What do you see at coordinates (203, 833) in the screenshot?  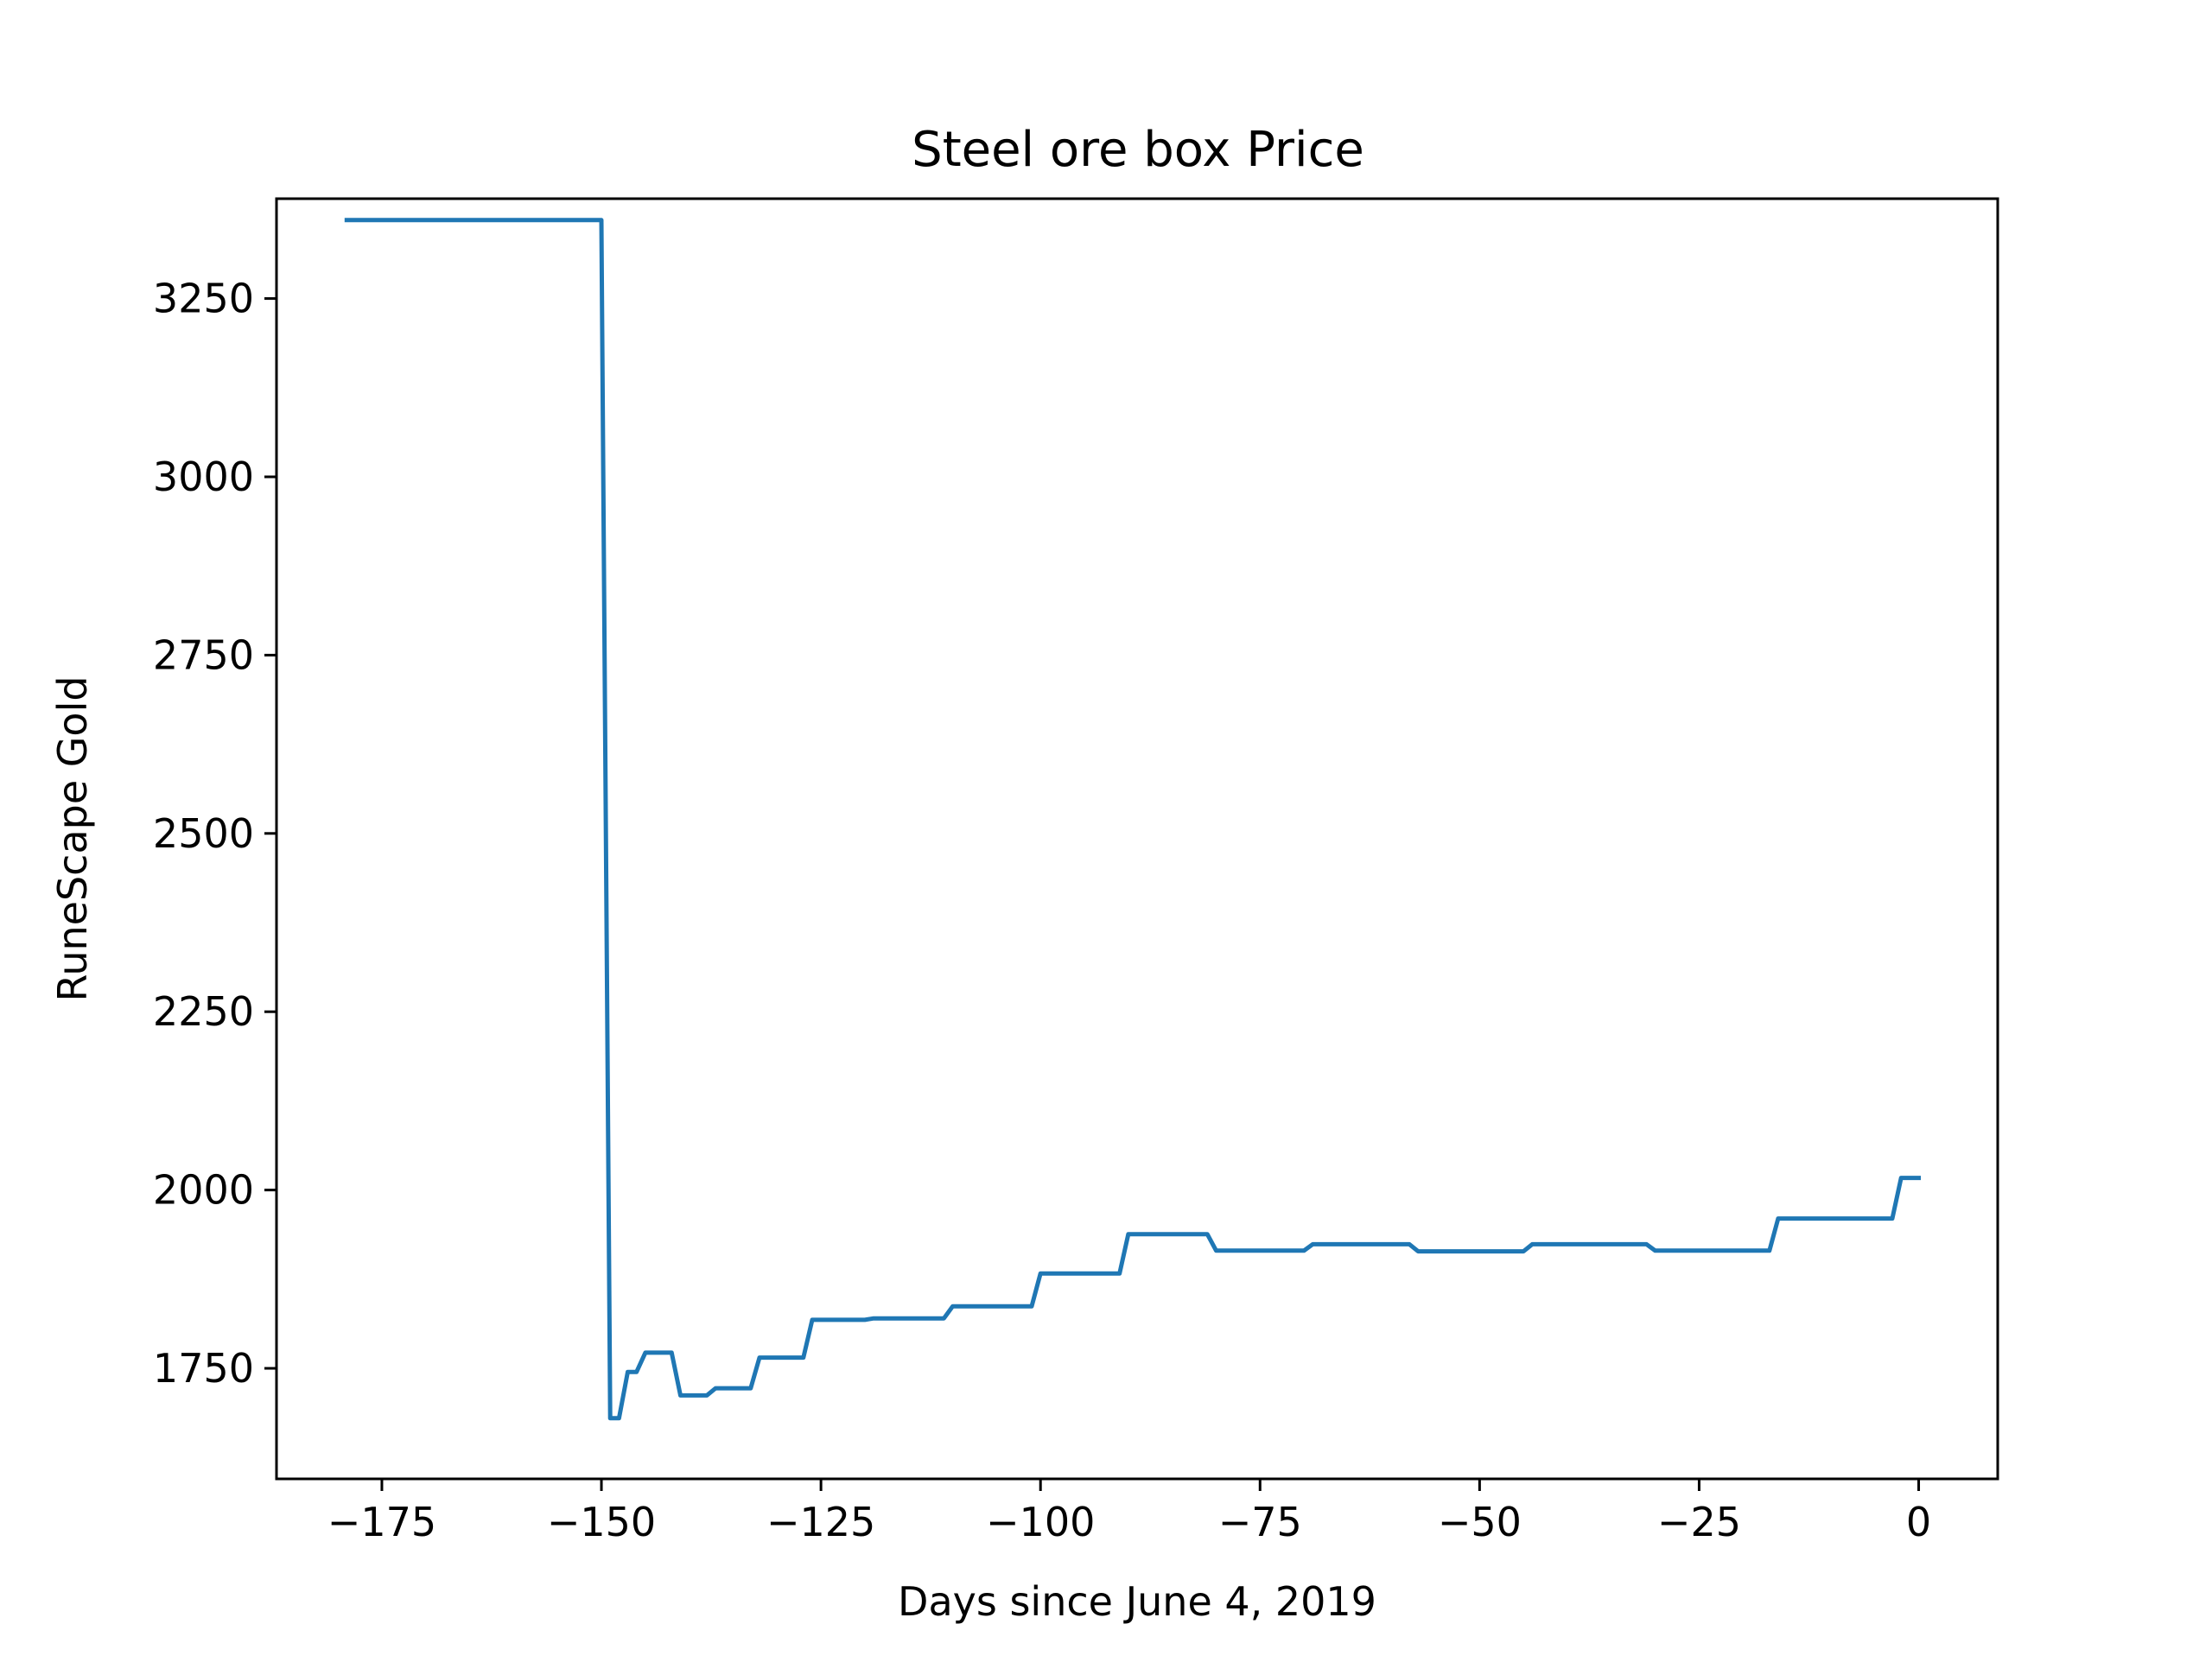 I see `y-tick-label: 2500` at bounding box center [203, 833].